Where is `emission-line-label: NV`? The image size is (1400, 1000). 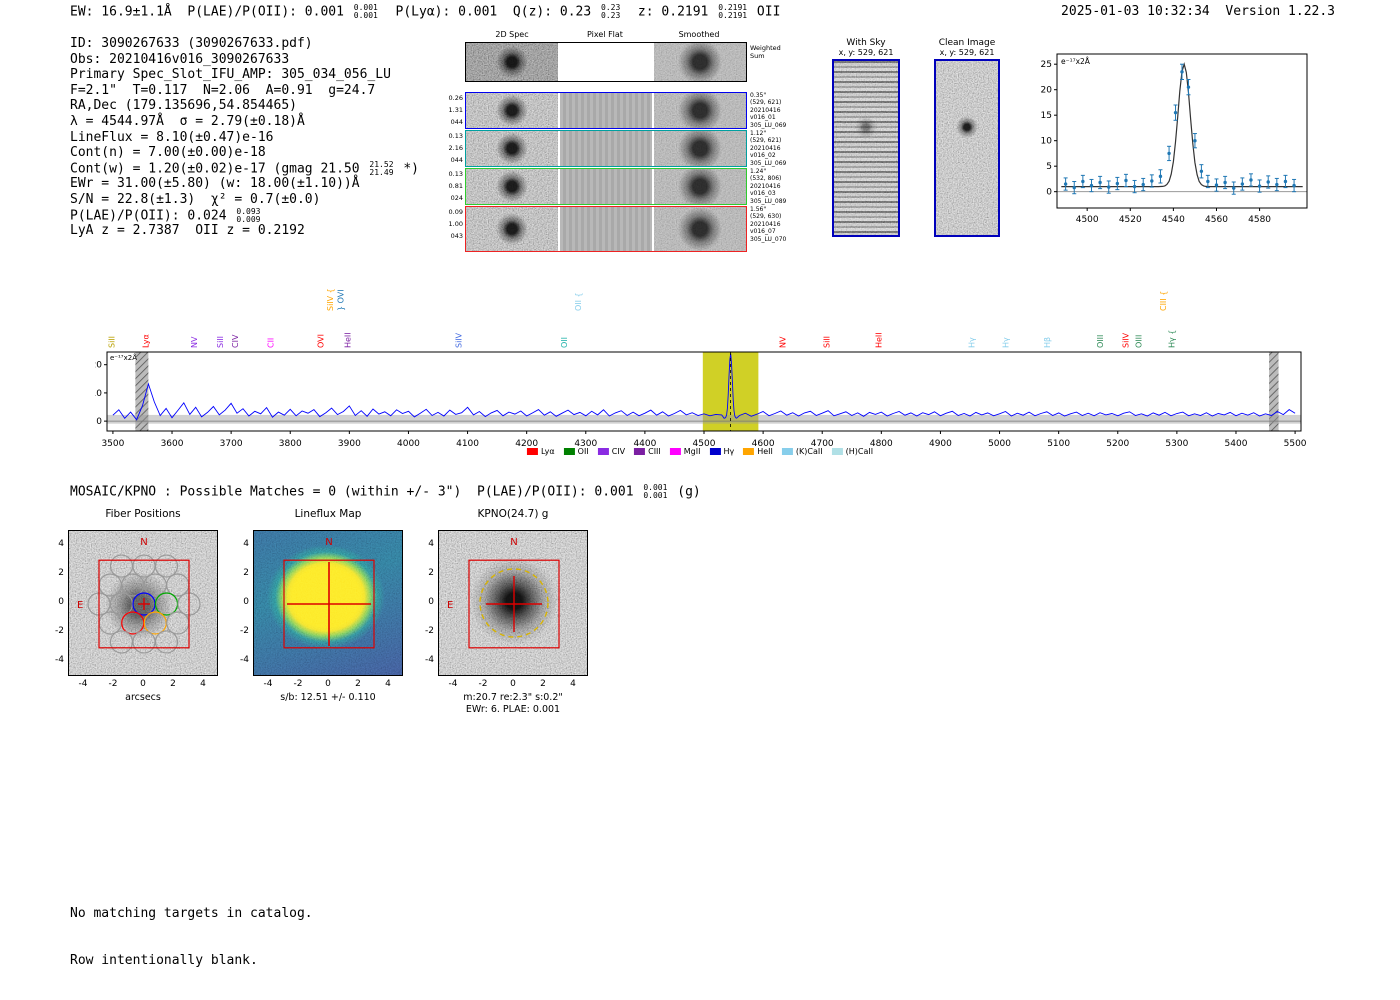 emission-line-label: NV is located at coordinates (783, 342).